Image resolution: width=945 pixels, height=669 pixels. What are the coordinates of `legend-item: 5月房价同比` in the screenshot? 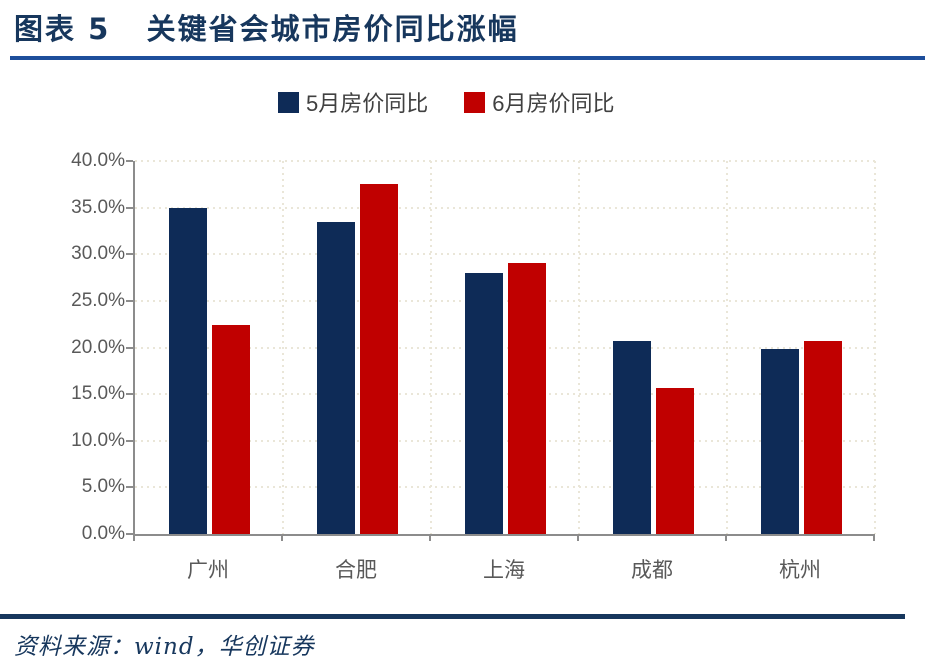 It's located at (353, 102).